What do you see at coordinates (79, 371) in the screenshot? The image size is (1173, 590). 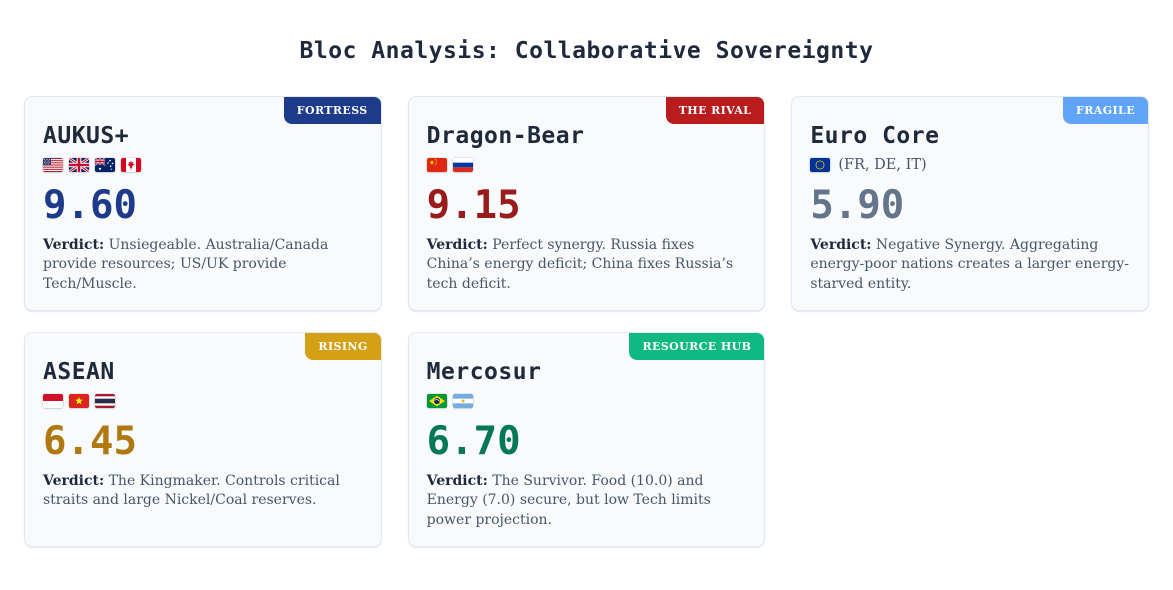 I see `bloc-name: ASEAN` at bounding box center [79, 371].